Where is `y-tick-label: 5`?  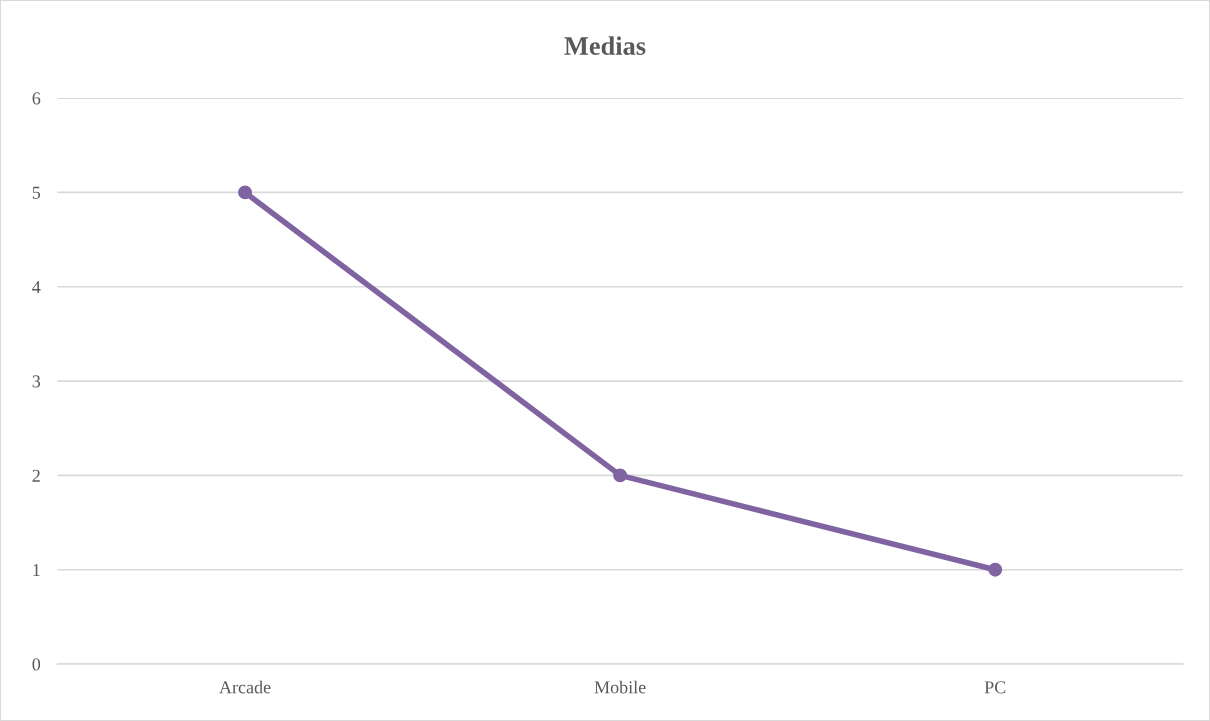 y-tick-label: 5 is located at coordinates (36, 192).